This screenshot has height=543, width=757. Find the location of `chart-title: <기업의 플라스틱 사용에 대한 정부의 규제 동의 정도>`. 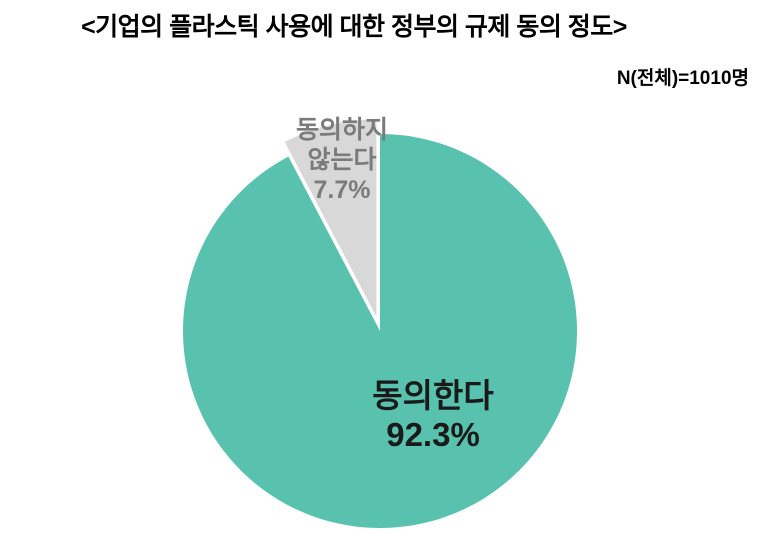

chart-title: <기업의 플라스틱 사용에 대한 정부의 규제 동의 정도> is located at coordinates (354, 27).